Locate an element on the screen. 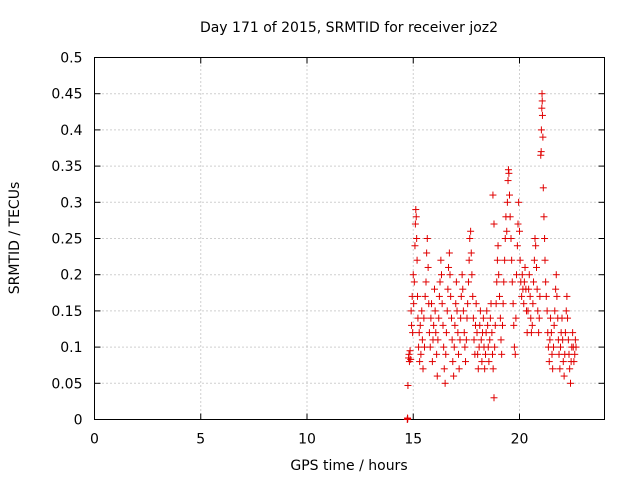  y-tick-label: 0.25 is located at coordinates (66, 240).